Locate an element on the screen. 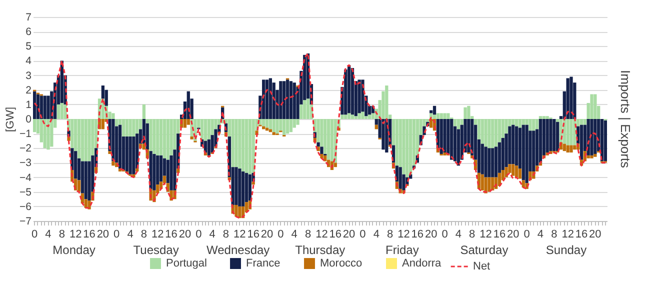 The image size is (648, 300). y-tick-label: 6 is located at coordinates (29, 32).